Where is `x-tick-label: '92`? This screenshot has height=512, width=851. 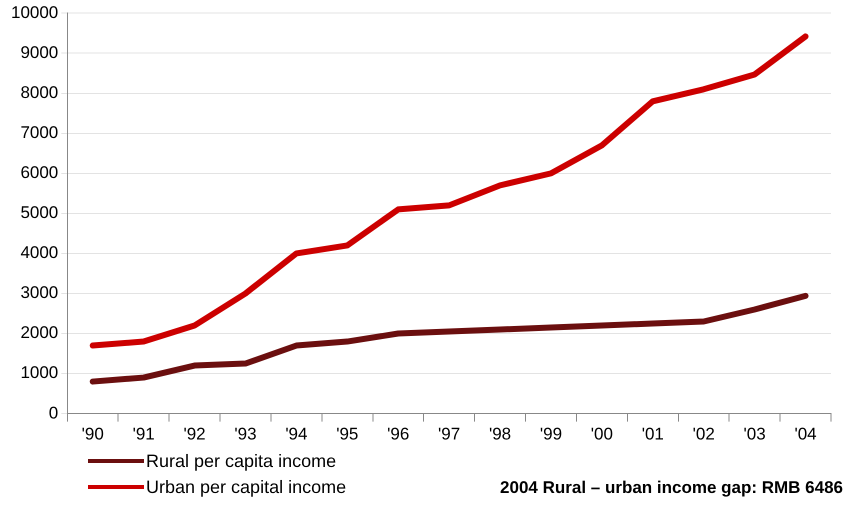 x-tick-label: '92 is located at coordinates (194, 434).